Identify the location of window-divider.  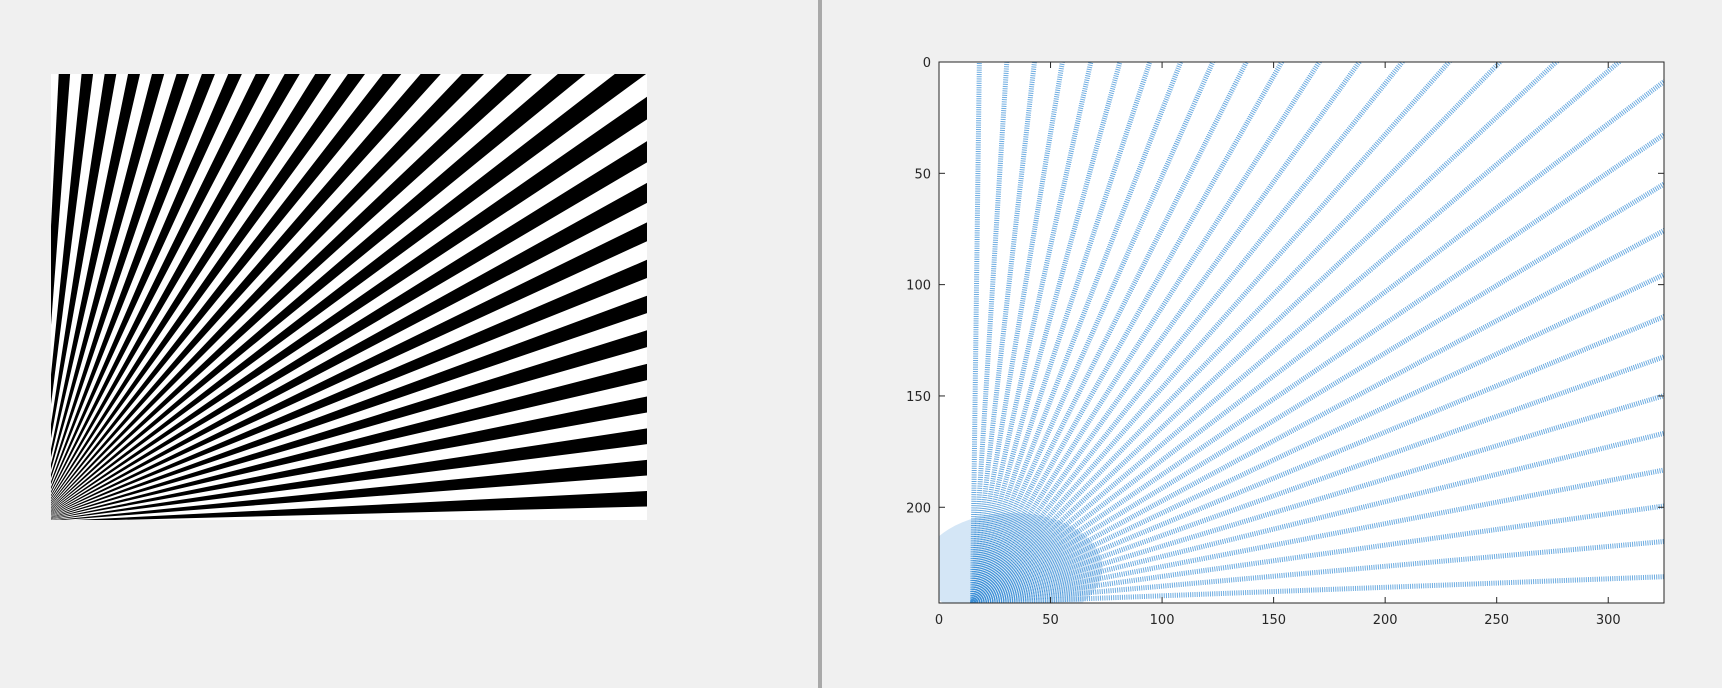
(820, 344).